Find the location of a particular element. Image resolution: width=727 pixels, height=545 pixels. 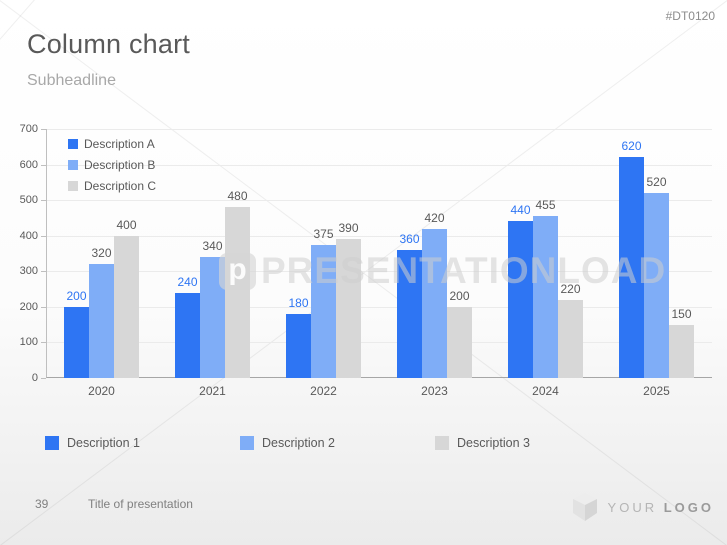

bar-value-label: 240 is located at coordinates (187, 281).